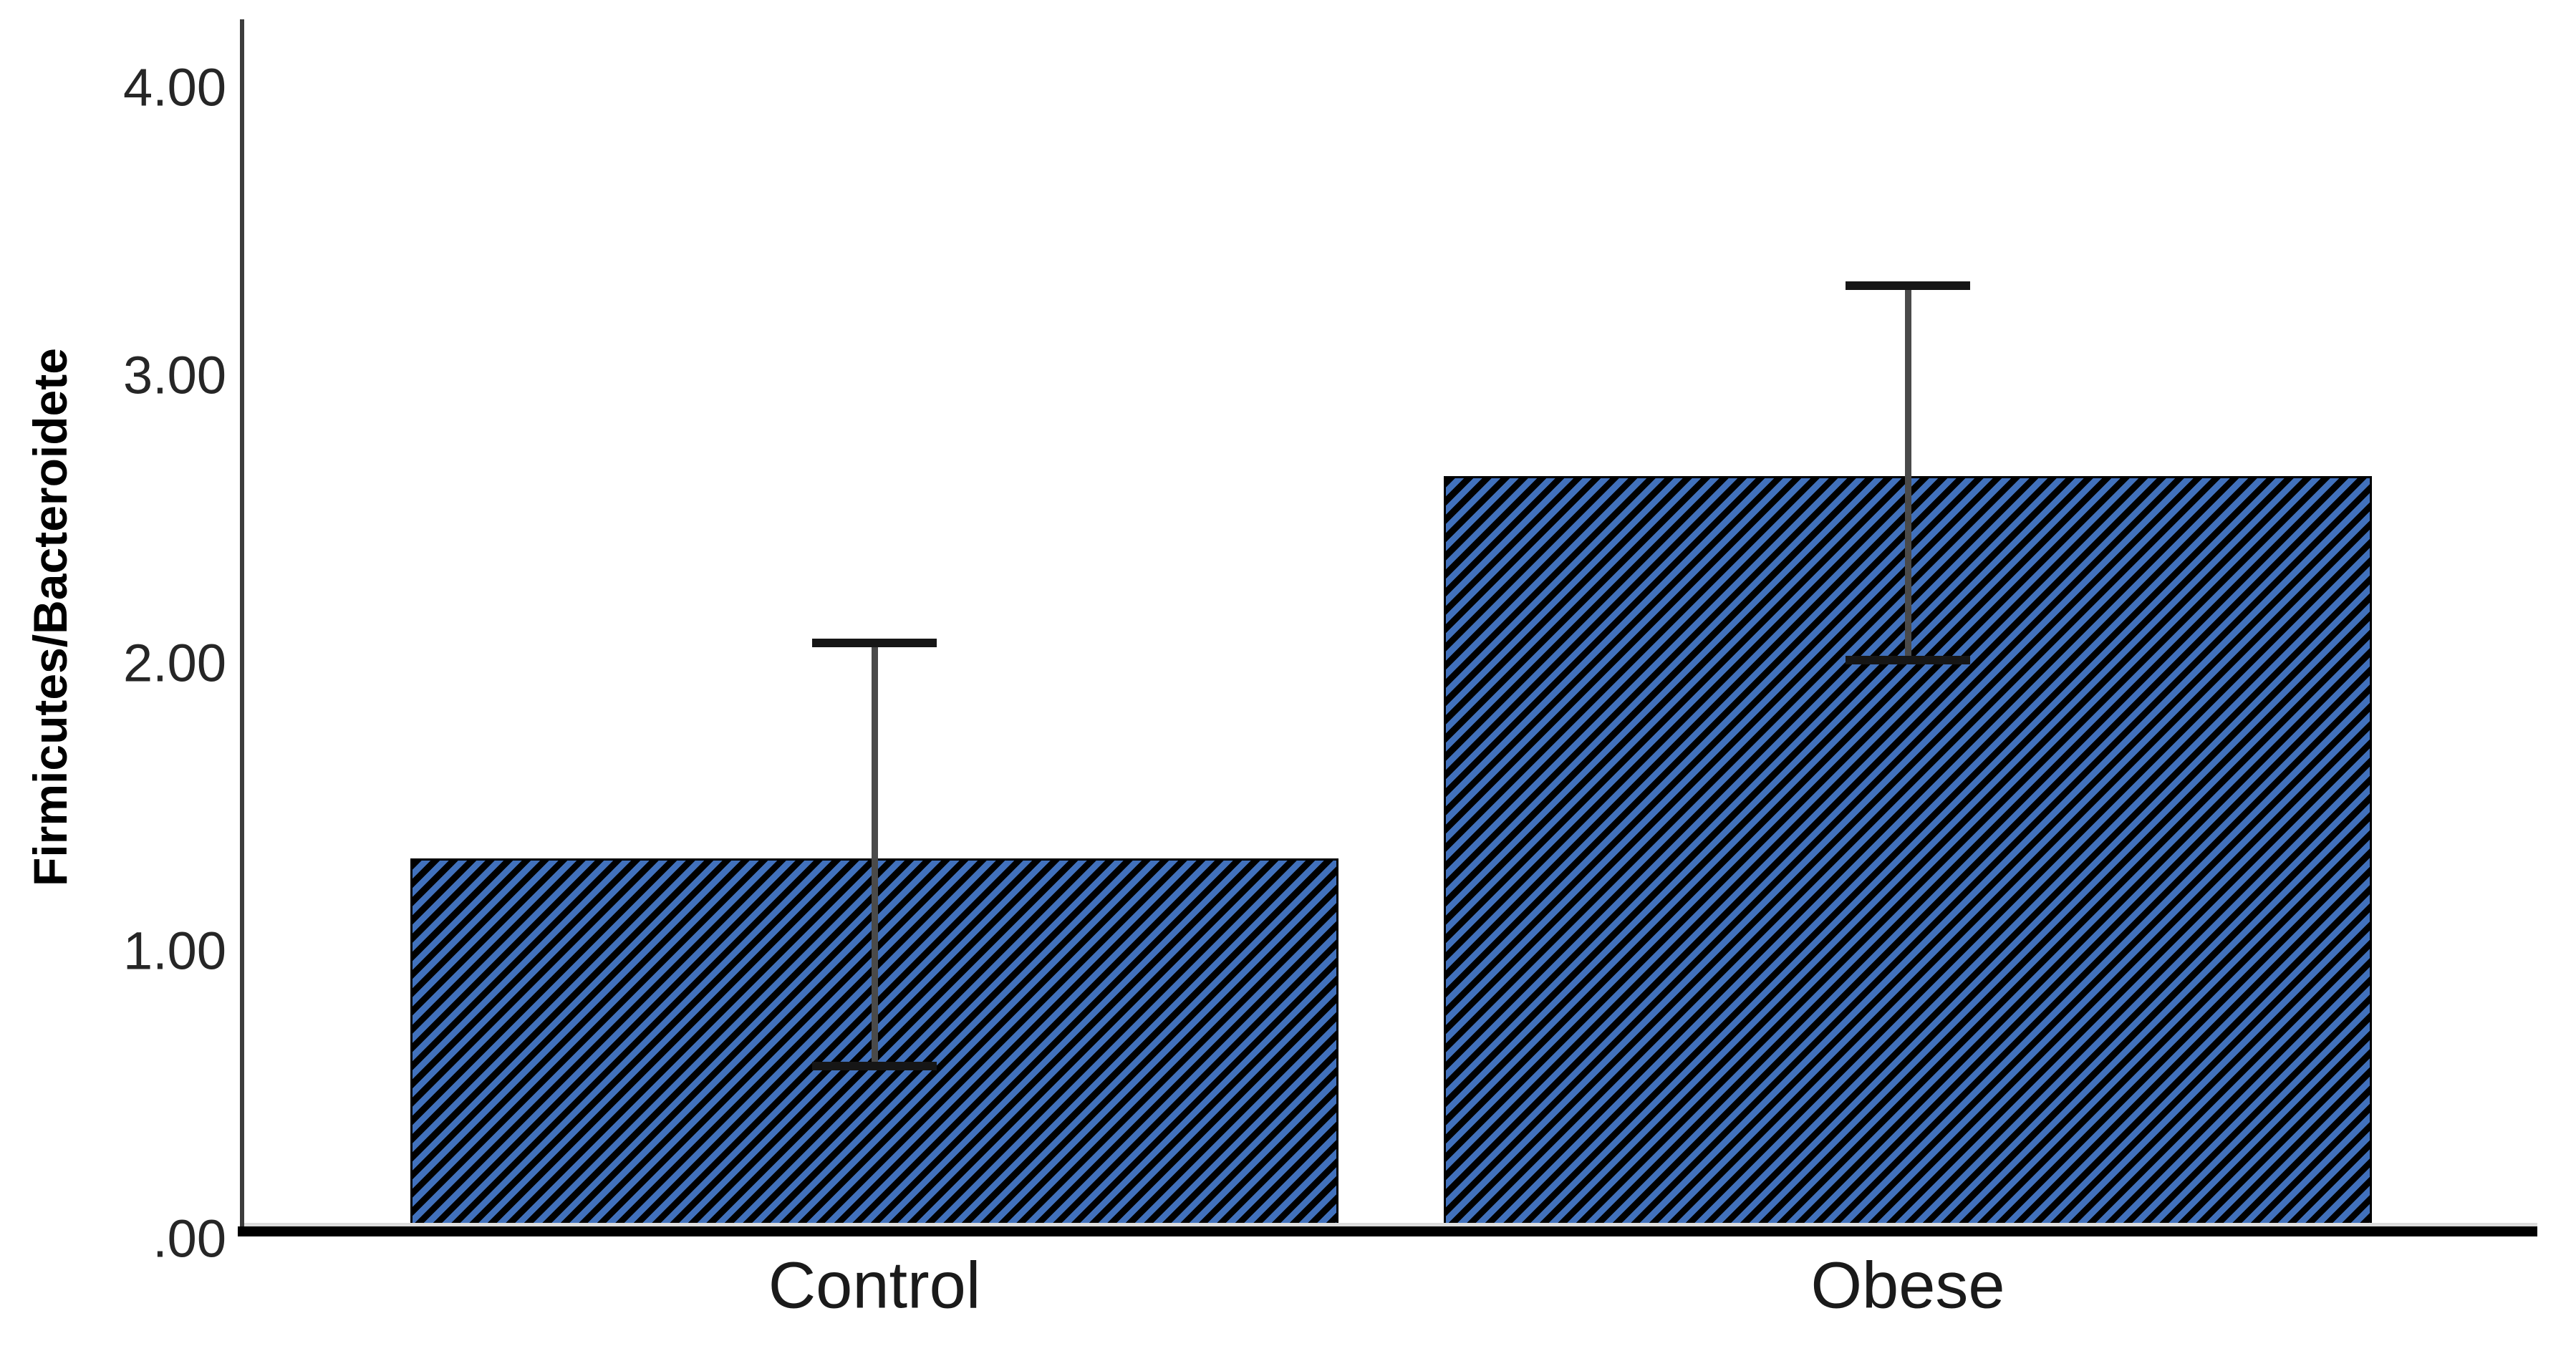 This screenshot has width=2576, height=1346. Describe the element at coordinates (875, 642) in the screenshot. I see `error-bar-cap-upper-control` at that location.